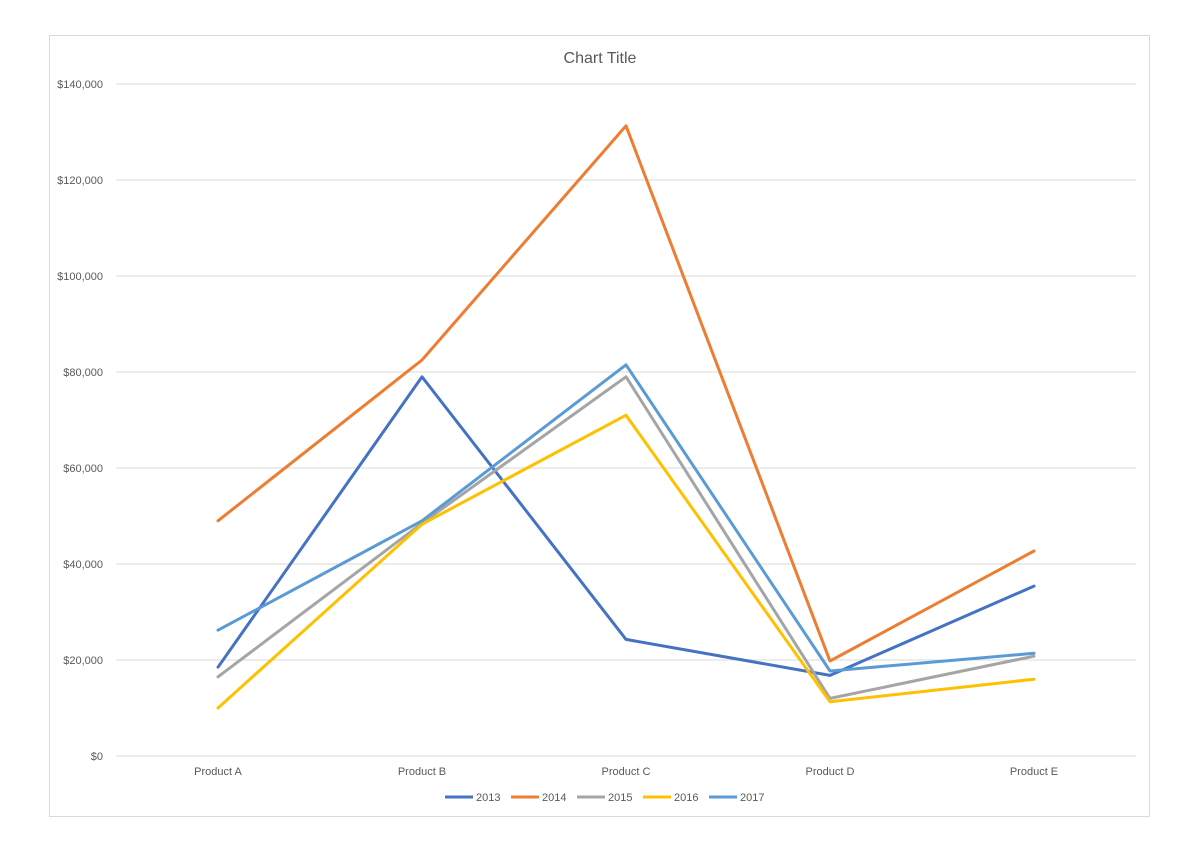 This screenshot has width=1200, height=853. Describe the element at coordinates (83, 373) in the screenshot. I see `y-tick-label: $80,000` at that location.